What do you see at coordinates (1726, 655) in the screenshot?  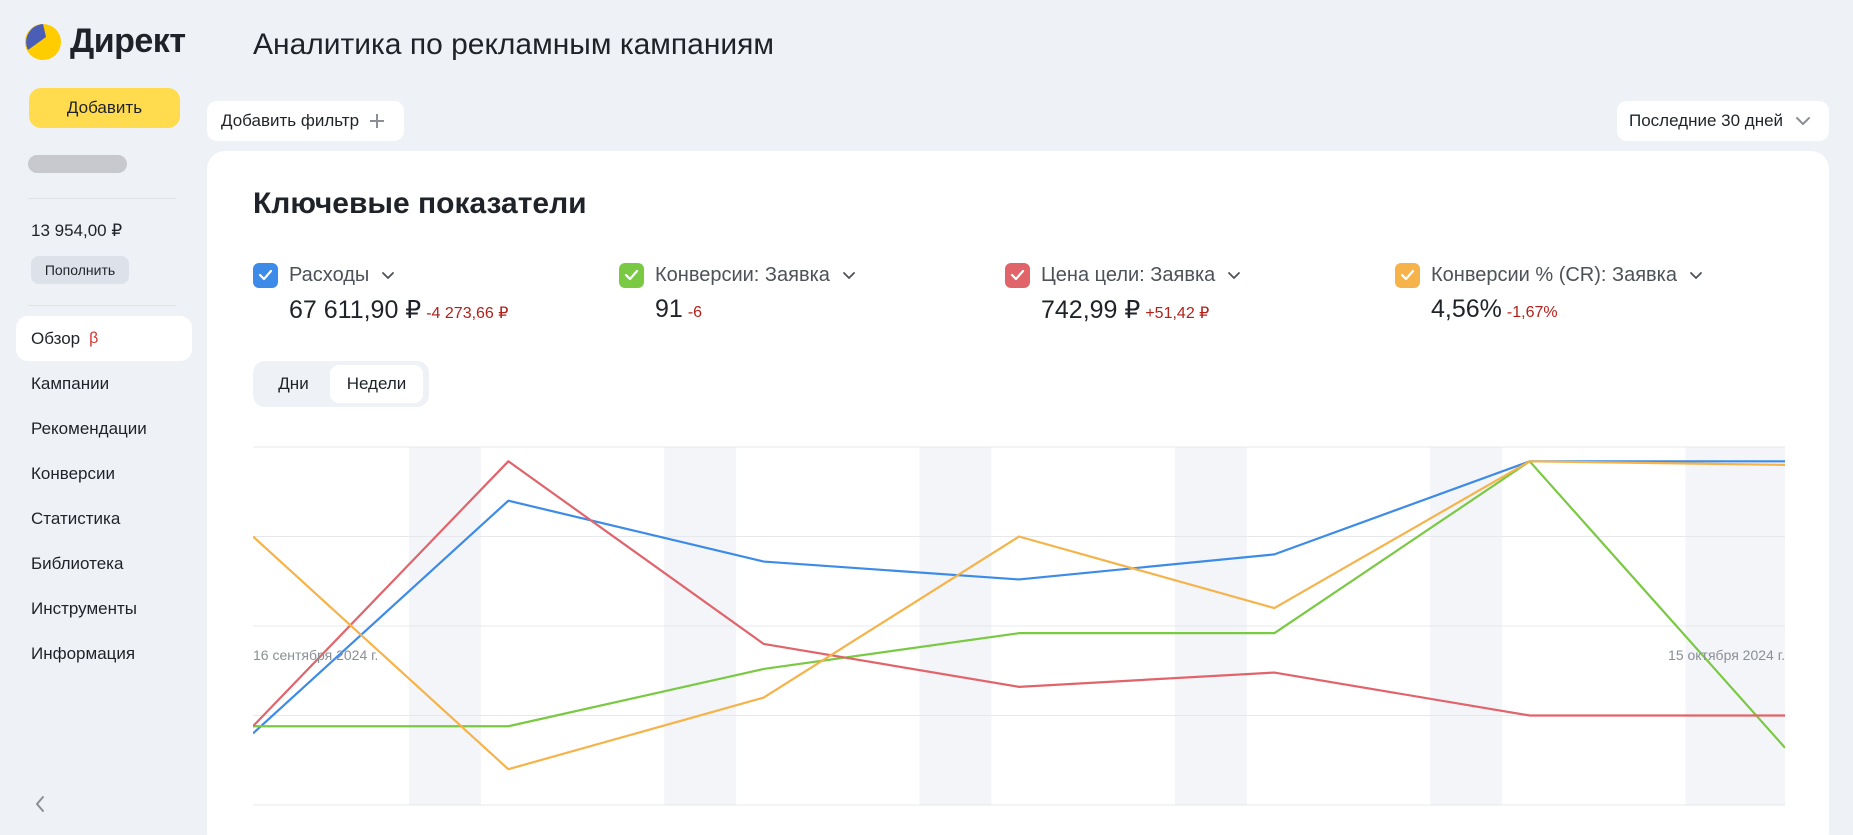 I see `x-axis-end-label: 15 октября 2024 г.` at bounding box center [1726, 655].